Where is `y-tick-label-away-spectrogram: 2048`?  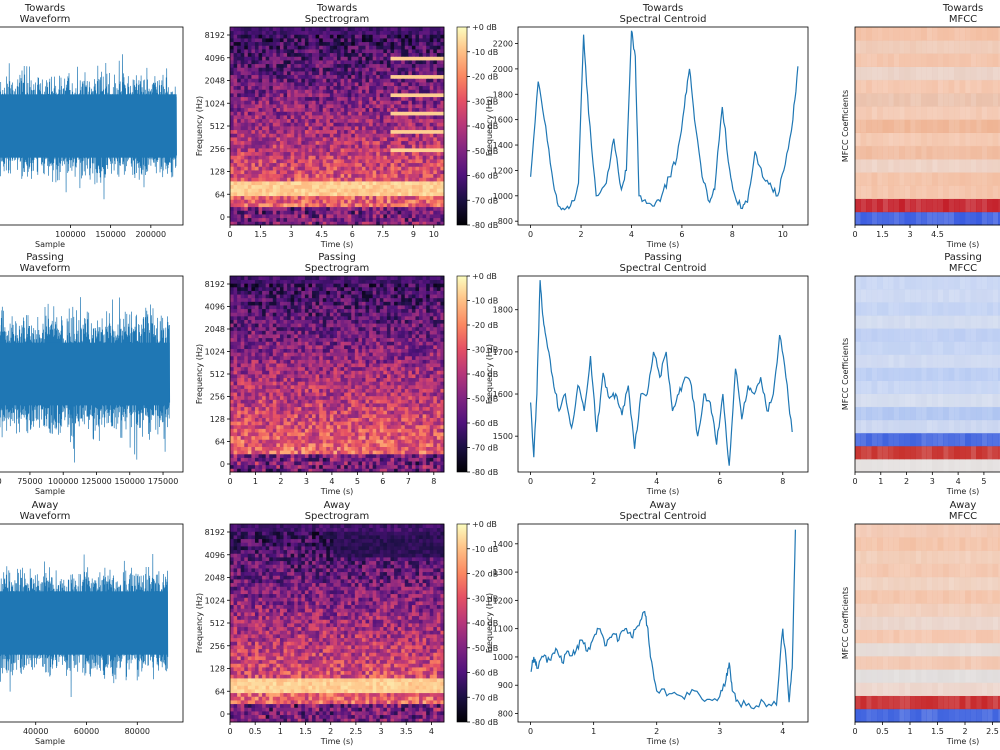 y-tick-label-away-spectrogram: 2048 is located at coordinates (215, 578).